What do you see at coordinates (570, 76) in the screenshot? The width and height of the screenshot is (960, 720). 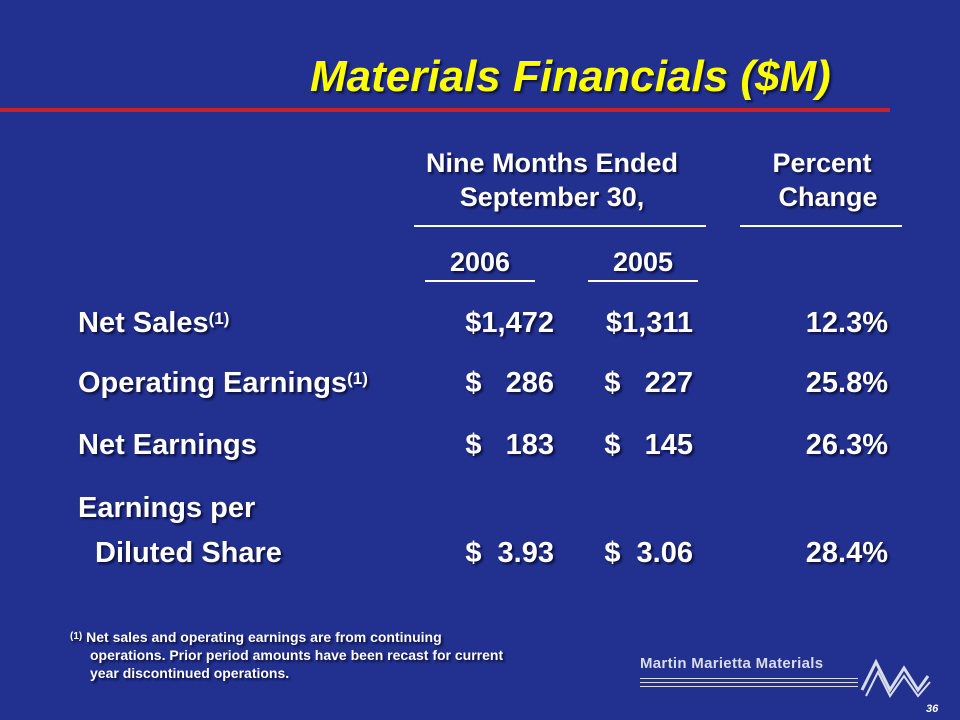 I see `page-title: Materials Financials ($M)` at bounding box center [570, 76].